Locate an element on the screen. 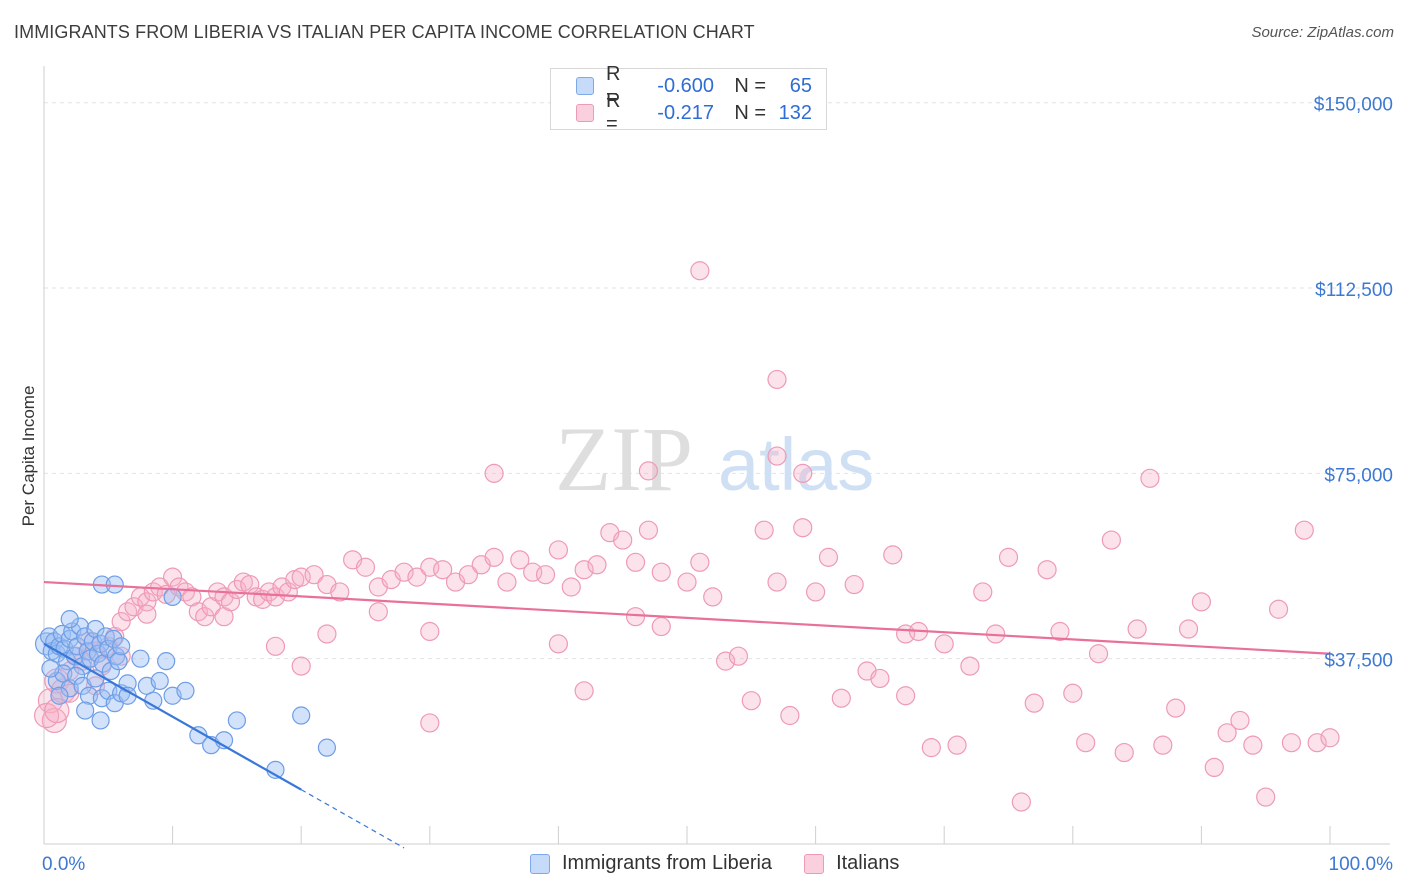 This screenshot has height=892, width=1406. liberia-trend-line is located at coordinates (172, 716).